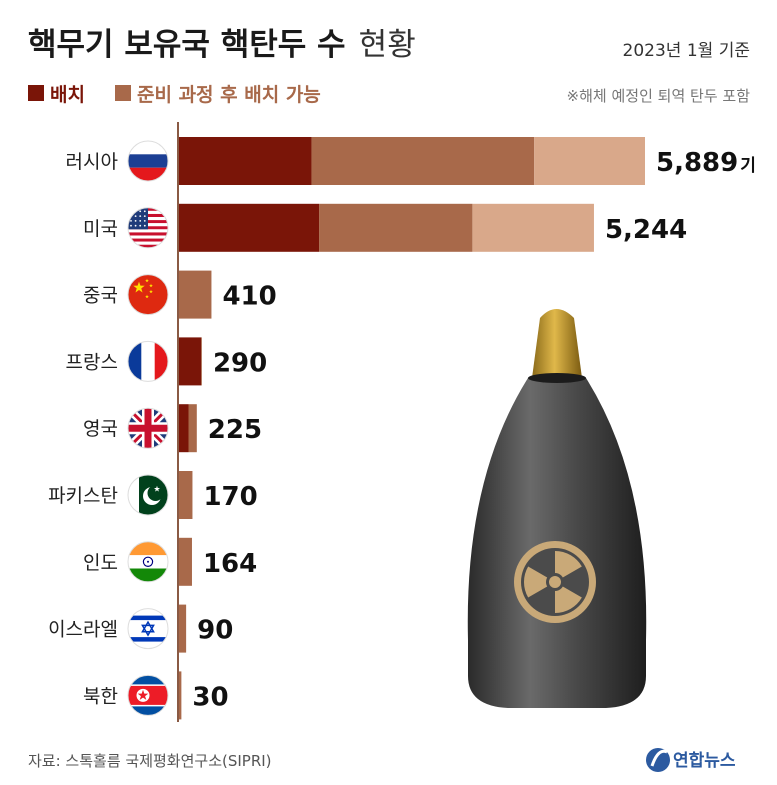 The width and height of the screenshot is (777, 785). Describe the element at coordinates (148, 495) in the screenshot. I see `pakistan-flag-icon` at that location.